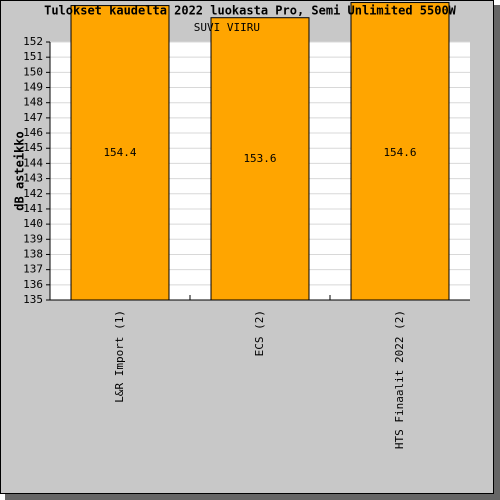 The height and width of the screenshot is (500, 500). I want to click on y-tick-label: 143, so click(33, 178).